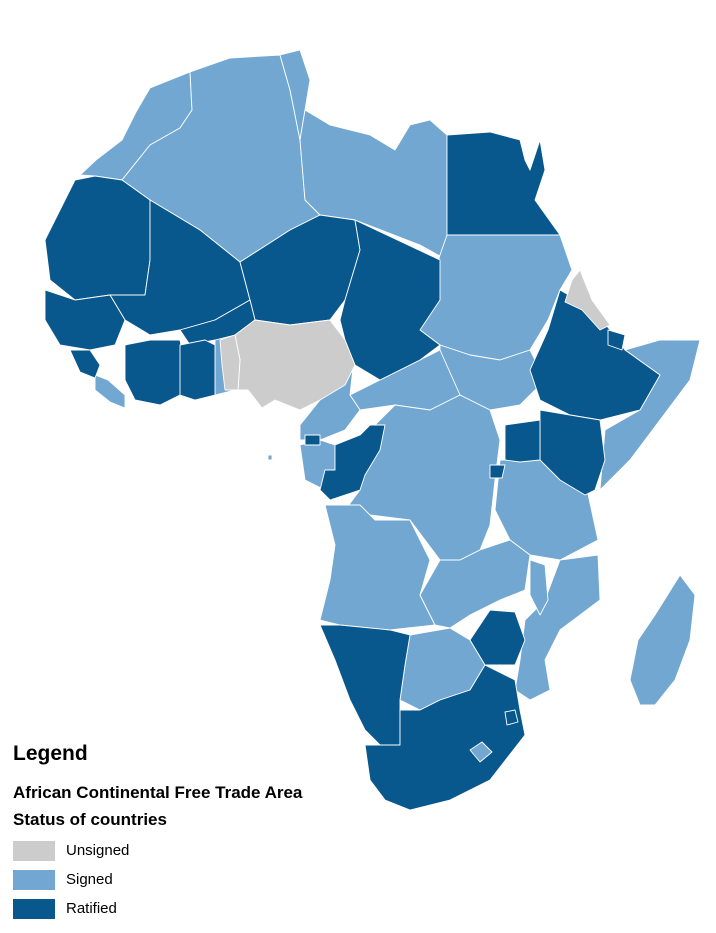  What do you see at coordinates (365, 685) in the screenshot?
I see `country-namibia` at bounding box center [365, 685].